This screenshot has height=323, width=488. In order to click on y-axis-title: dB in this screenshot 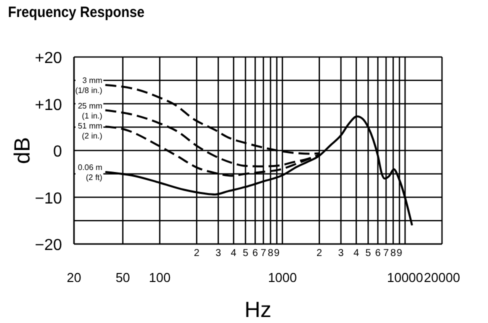, I will do `click(22, 150)`.